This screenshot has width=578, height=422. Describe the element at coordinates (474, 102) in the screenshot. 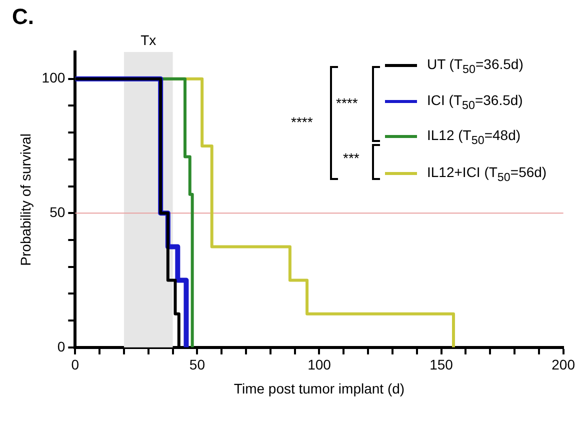

I see `legend-label: ICI (T$_{50}$=36.5d)` at that location.